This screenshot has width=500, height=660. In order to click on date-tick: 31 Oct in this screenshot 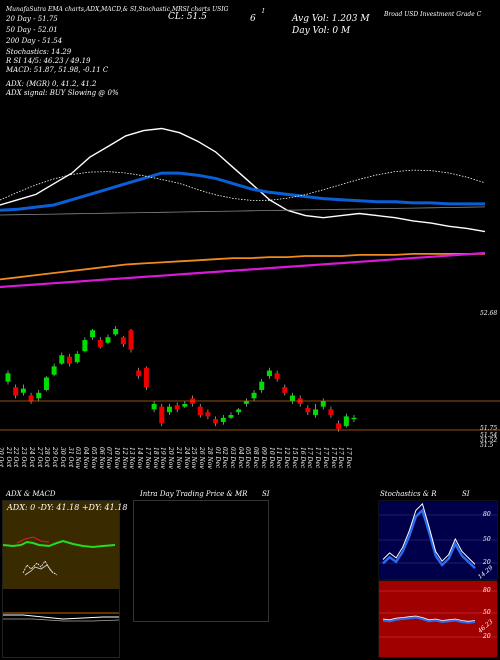, I will do `click(70, 457)`.